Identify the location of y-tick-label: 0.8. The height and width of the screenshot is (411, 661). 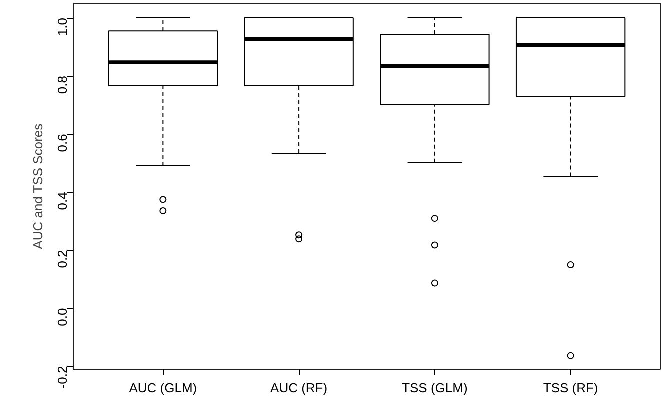
(62, 85).